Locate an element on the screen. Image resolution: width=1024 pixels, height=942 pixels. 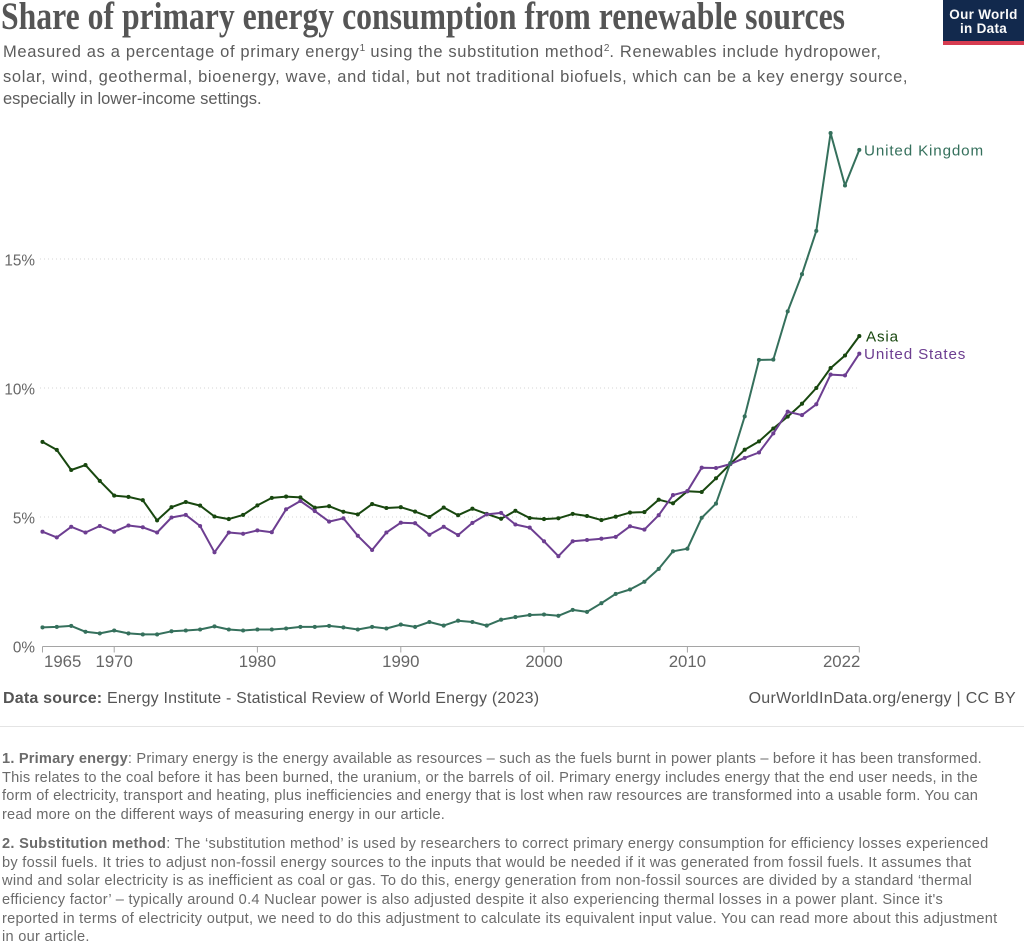
svg-text: 0% is located at coordinates (24, 648).